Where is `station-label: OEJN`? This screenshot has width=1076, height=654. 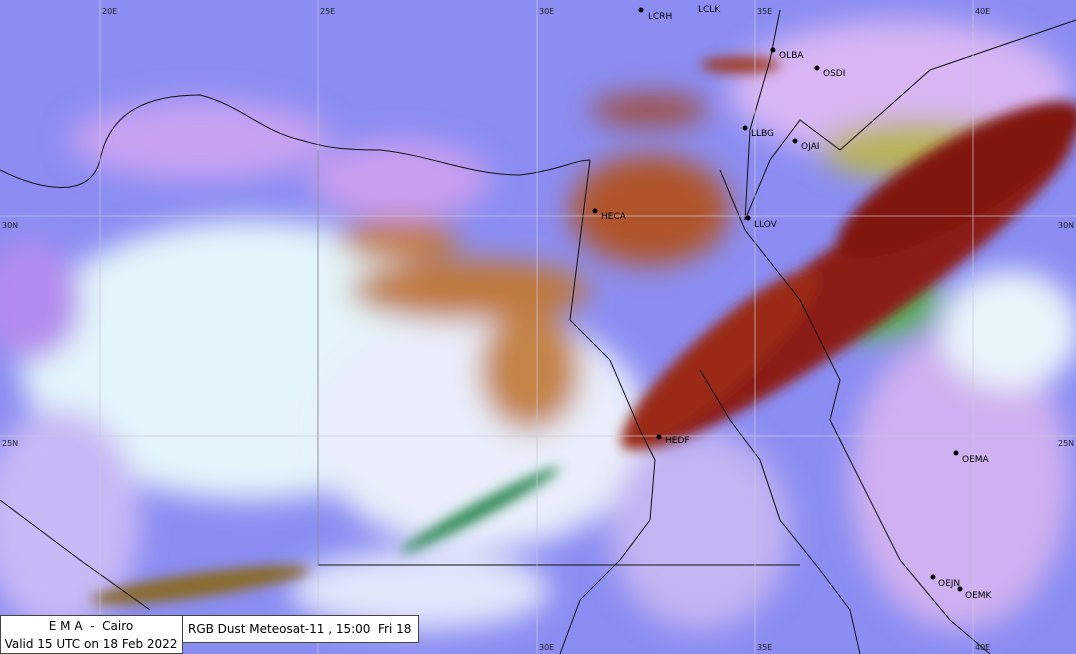
station-label: OEJN is located at coordinates (949, 584).